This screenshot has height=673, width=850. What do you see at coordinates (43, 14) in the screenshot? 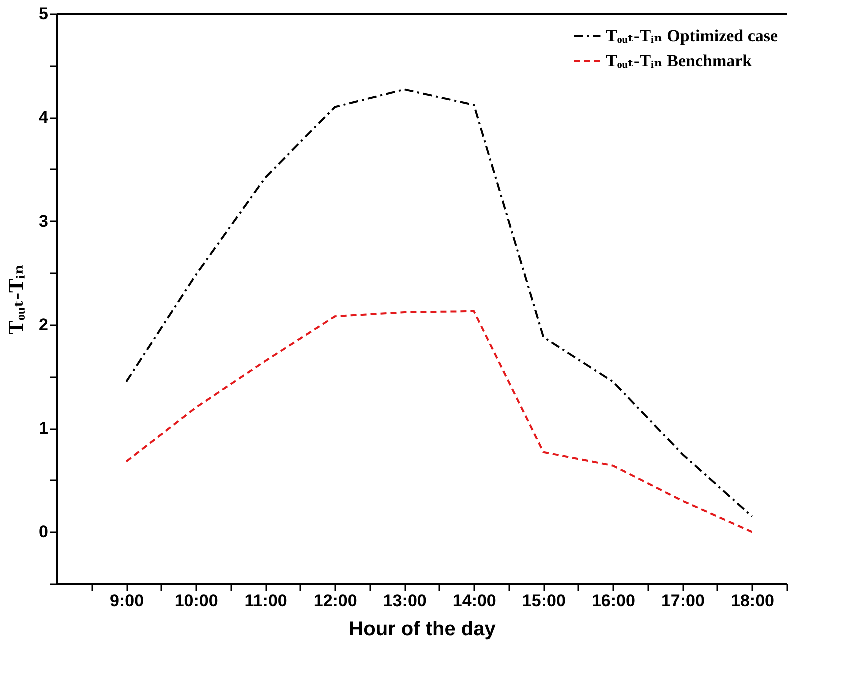
I see `y-tick-label: 5` at bounding box center [43, 14].